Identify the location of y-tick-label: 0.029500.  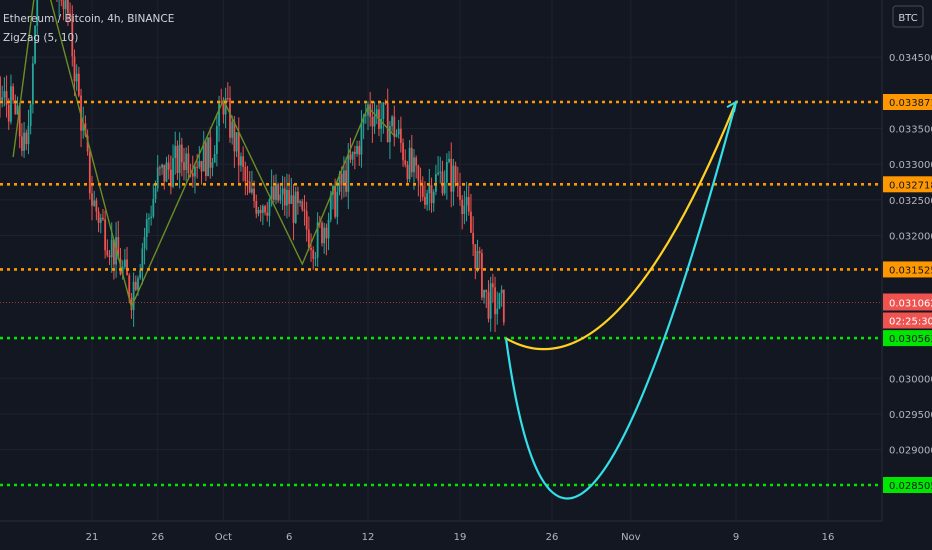
(910, 415).